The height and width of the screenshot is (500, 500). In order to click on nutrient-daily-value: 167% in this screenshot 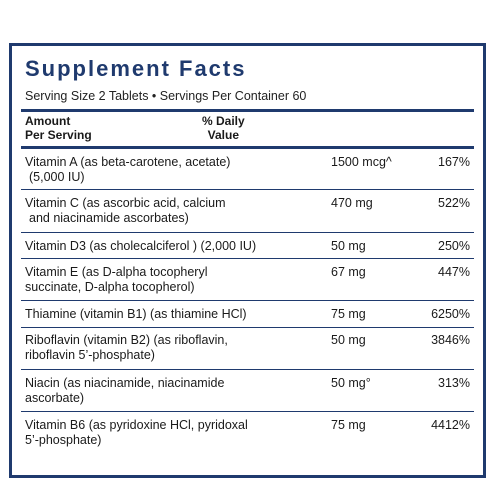, I will do `click(454, 162)`.